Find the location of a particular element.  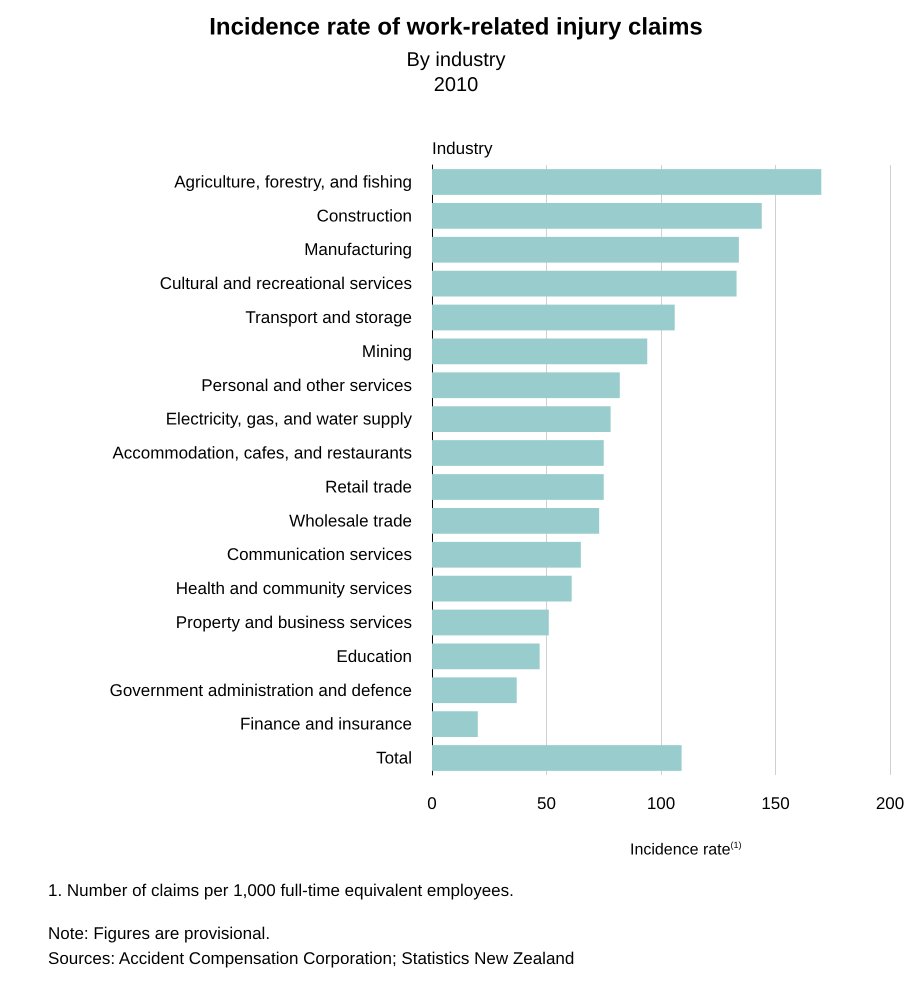

text: Note: Figures are provisional. is located at coordinates (159, 933).